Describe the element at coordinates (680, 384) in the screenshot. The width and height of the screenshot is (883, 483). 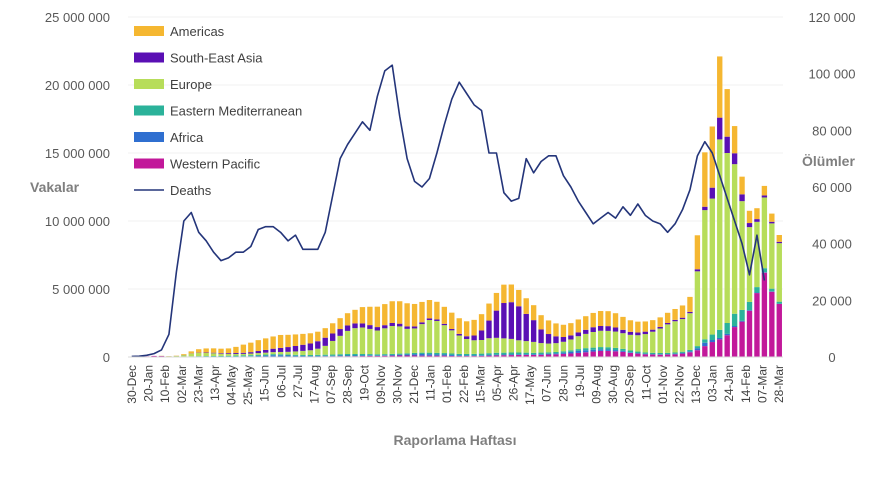
I see `x-tick-label: 22-Nov` at that location.